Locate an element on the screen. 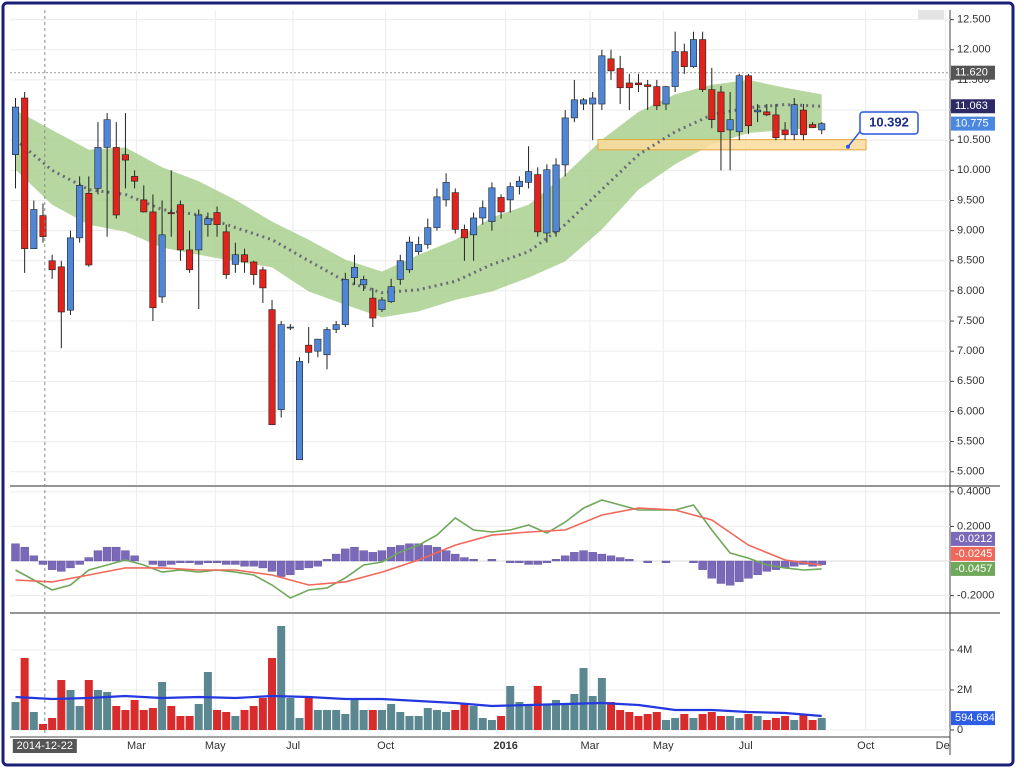 This screenshot has height=776, width=1024. ma-value-label-box is located at coordinates (973, 106).